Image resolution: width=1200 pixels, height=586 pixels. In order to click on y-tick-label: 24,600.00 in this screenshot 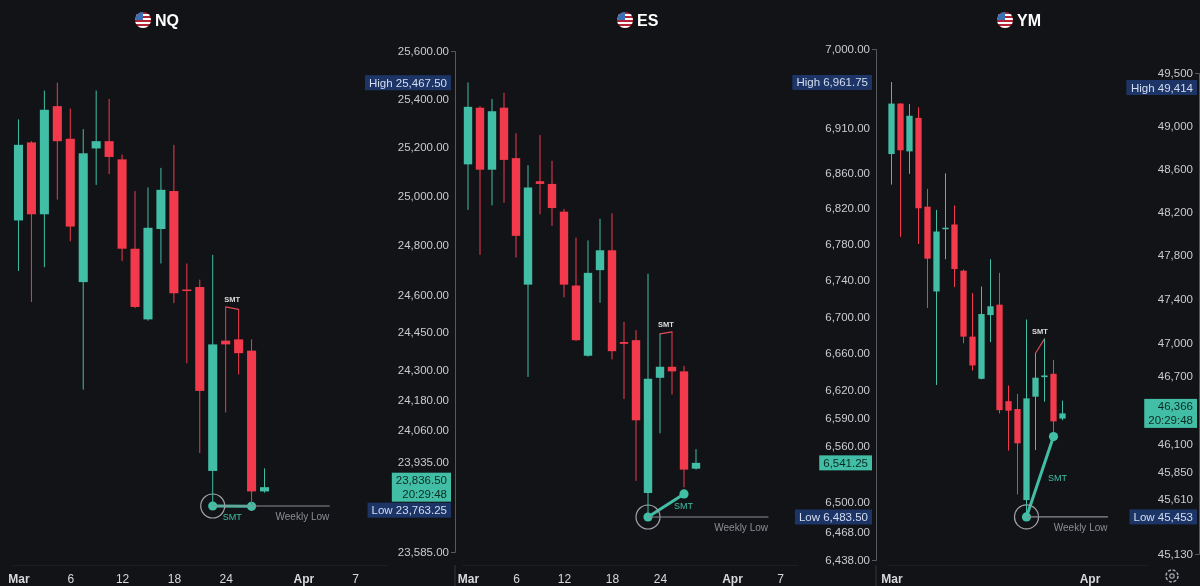, I will do `click(423, 294)`.